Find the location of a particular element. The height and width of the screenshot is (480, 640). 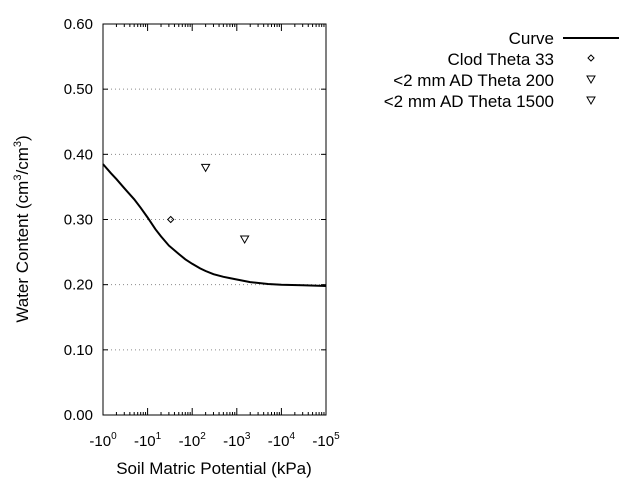

y-tick-label: 0.40 is located at coordinates (78, 154).